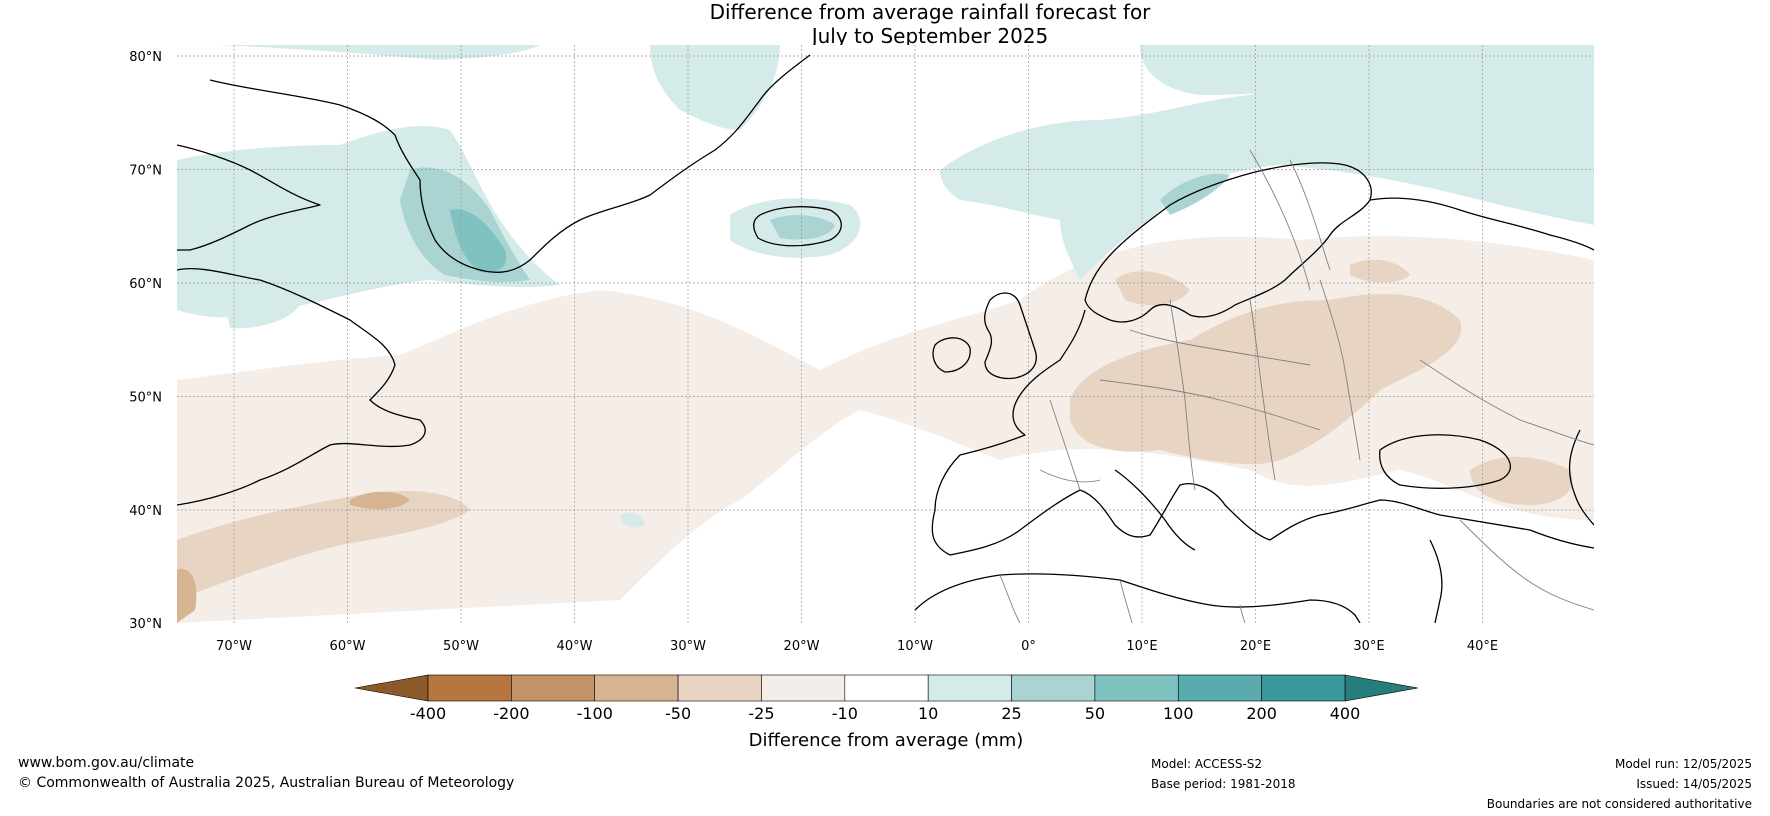 Image resolution: width=1770 pixels, height=816 pixels. I want to click on footer-model: Model: ACCESS-S2, so click(1207, 764).